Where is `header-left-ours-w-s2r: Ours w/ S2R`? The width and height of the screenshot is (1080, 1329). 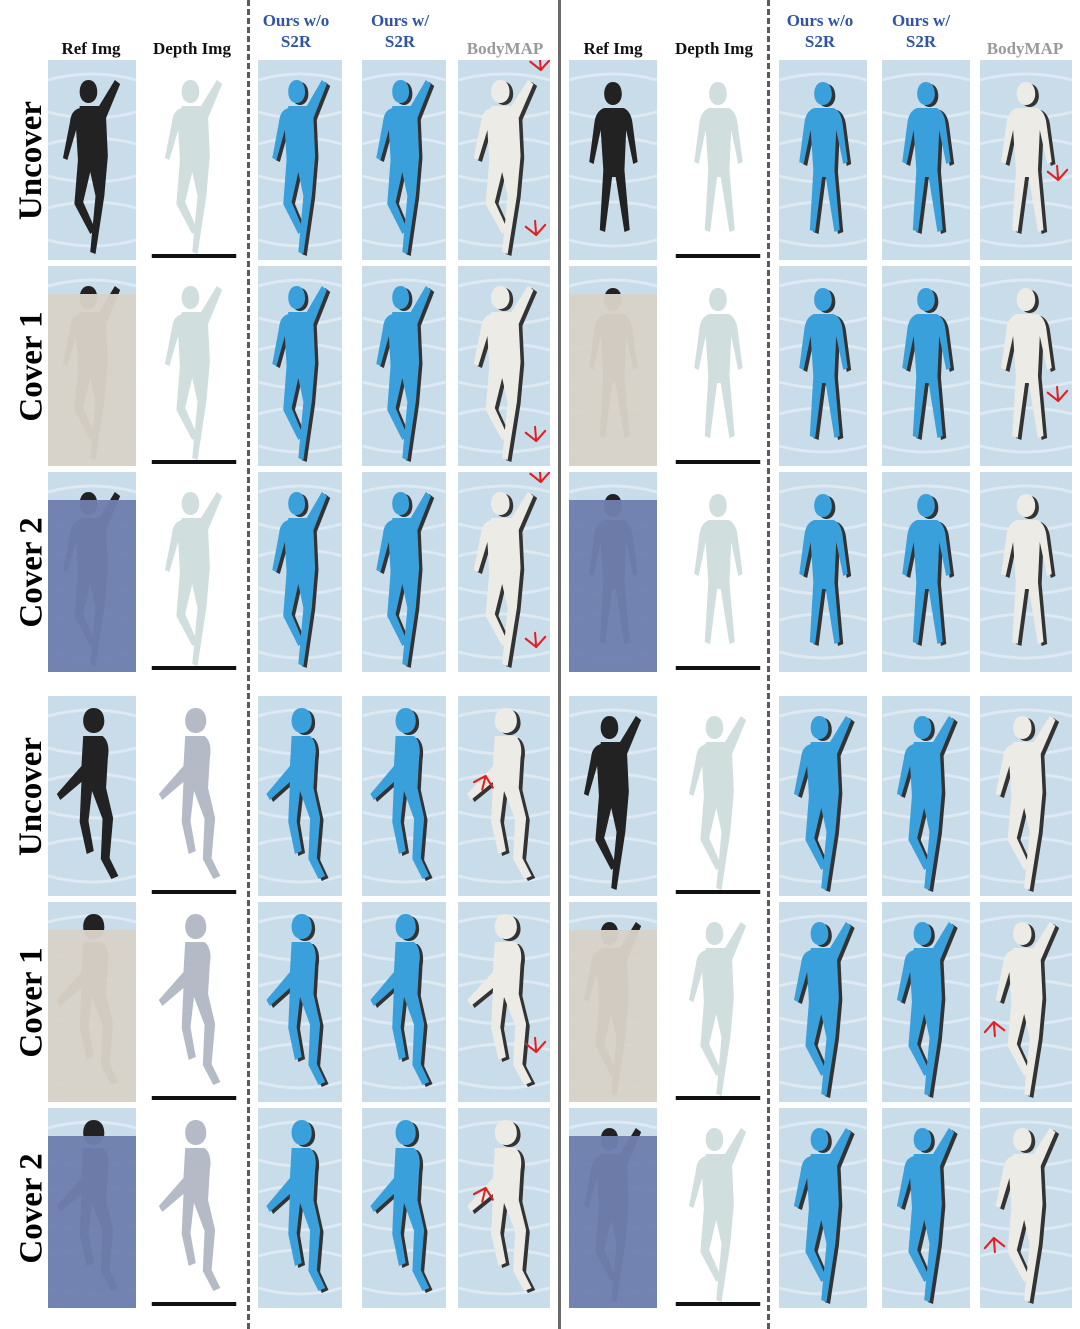
header-left-ours-w-s2r: Ours w/ S2R is located at coordinates (400, 31).